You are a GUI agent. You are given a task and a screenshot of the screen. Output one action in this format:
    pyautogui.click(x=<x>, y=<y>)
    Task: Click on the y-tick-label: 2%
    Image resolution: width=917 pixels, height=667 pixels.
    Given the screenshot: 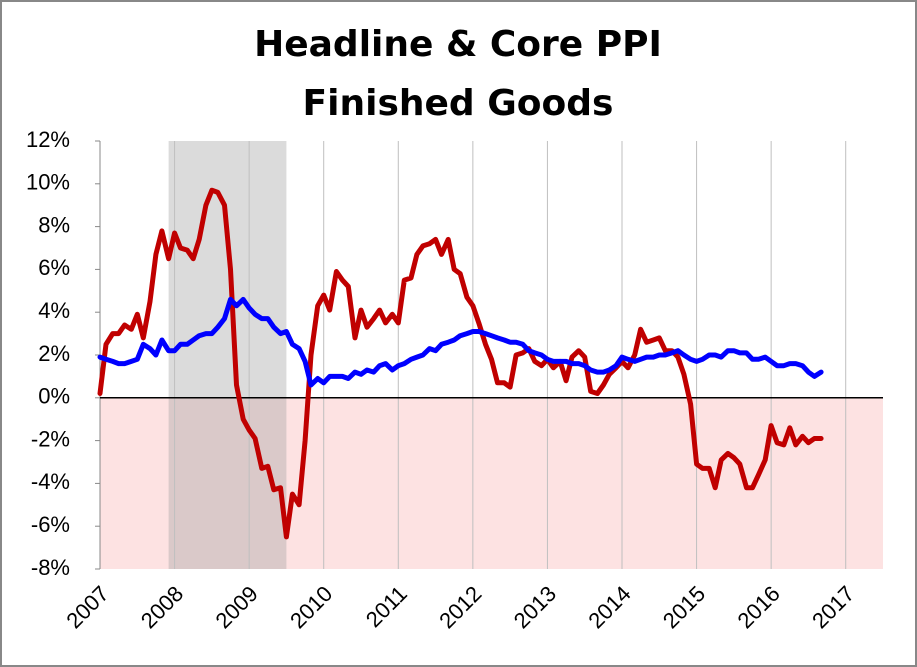 What is the action you would take?
    pyautogui.click(x=54, y=353)
    